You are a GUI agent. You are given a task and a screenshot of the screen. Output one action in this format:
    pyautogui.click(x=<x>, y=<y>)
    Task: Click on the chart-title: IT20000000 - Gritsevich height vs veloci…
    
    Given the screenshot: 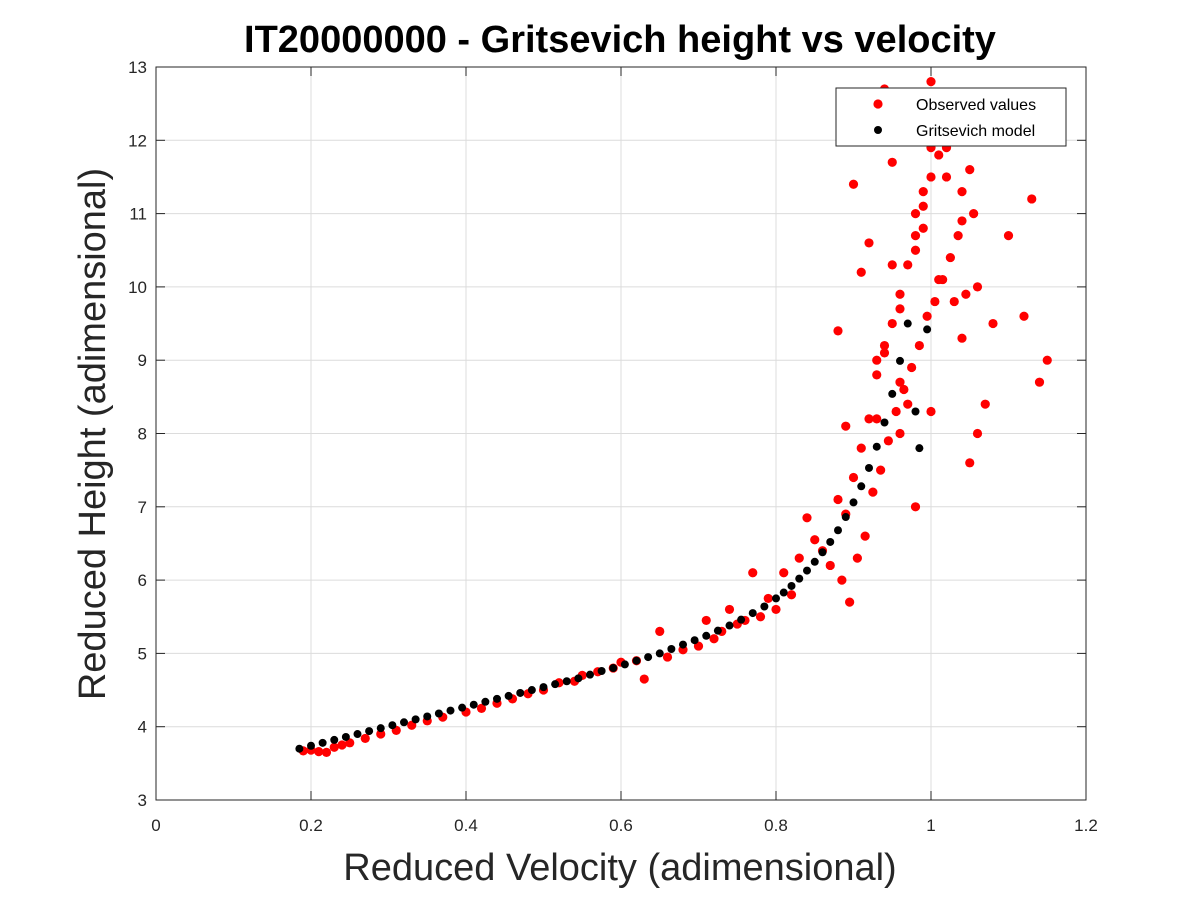 What is the action you would take?
    pyautogui.click(x=620, y=40)
    